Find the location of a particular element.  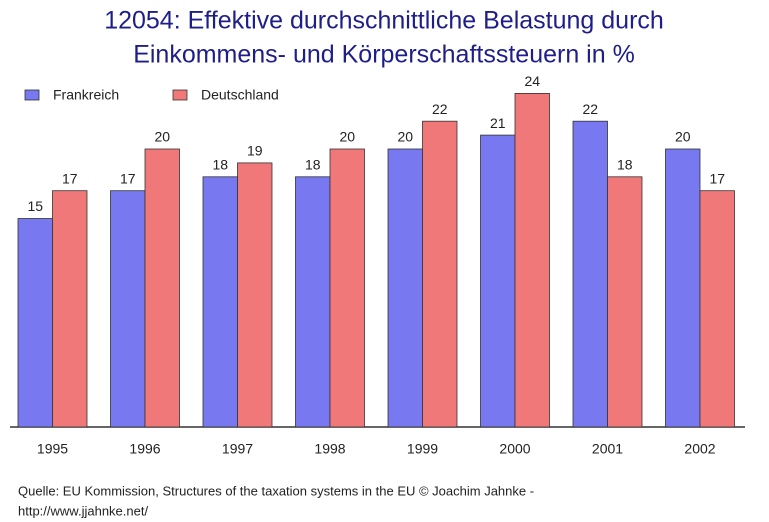

x-tick-label: 2002 is located at coordinates (699, 449).